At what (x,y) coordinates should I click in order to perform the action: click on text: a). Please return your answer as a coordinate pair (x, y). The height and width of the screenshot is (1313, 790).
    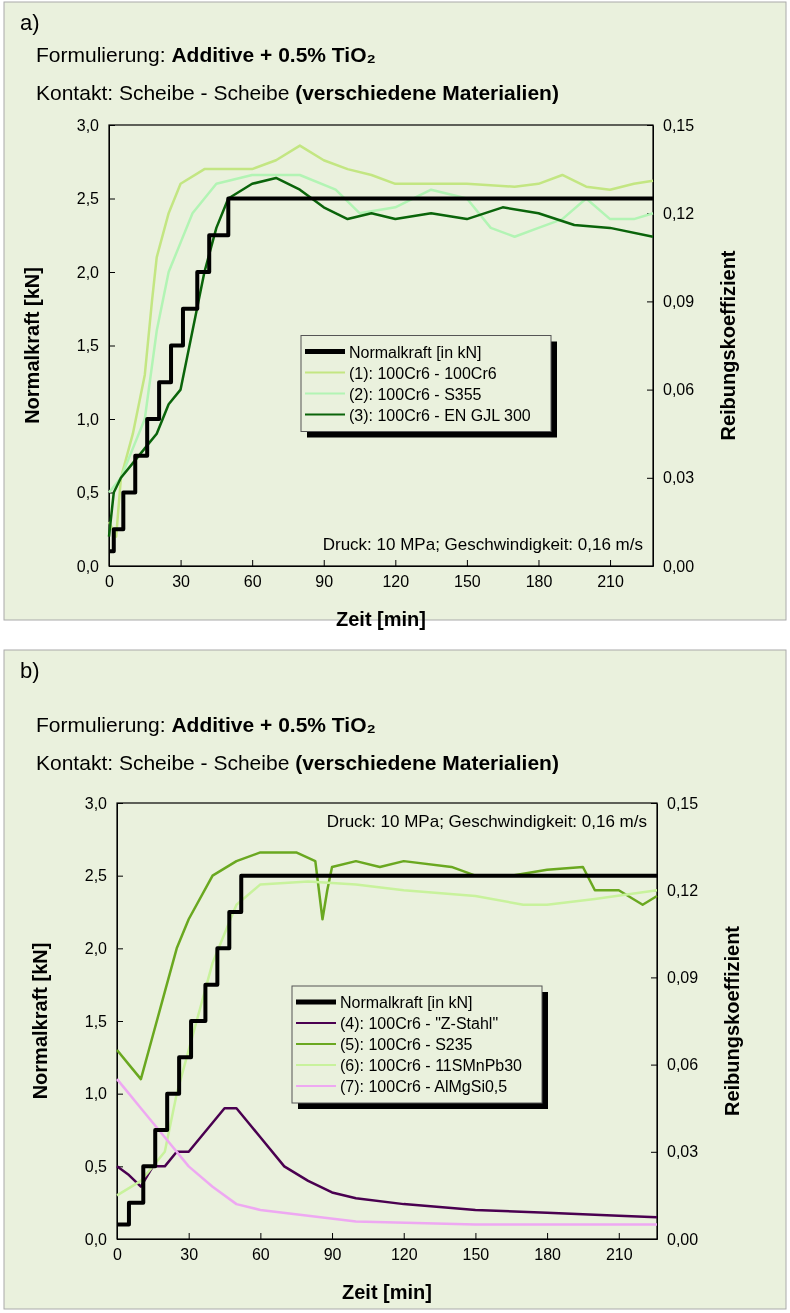
    Looking at the image, I should click on (30, 22).